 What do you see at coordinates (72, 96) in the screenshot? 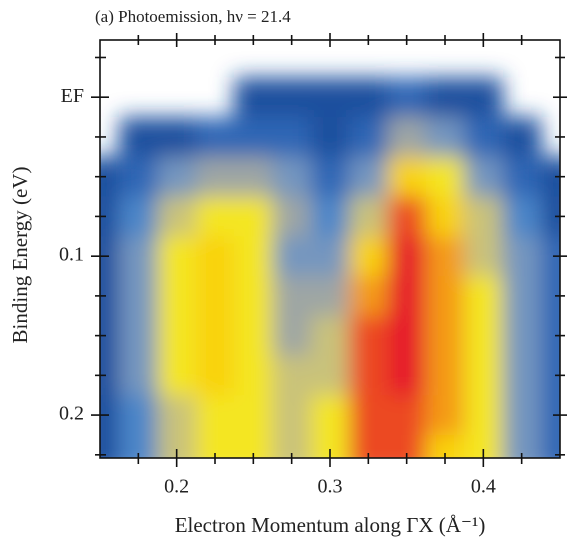
I see `y-tick-label: EF` at bounding box center [72, 96].